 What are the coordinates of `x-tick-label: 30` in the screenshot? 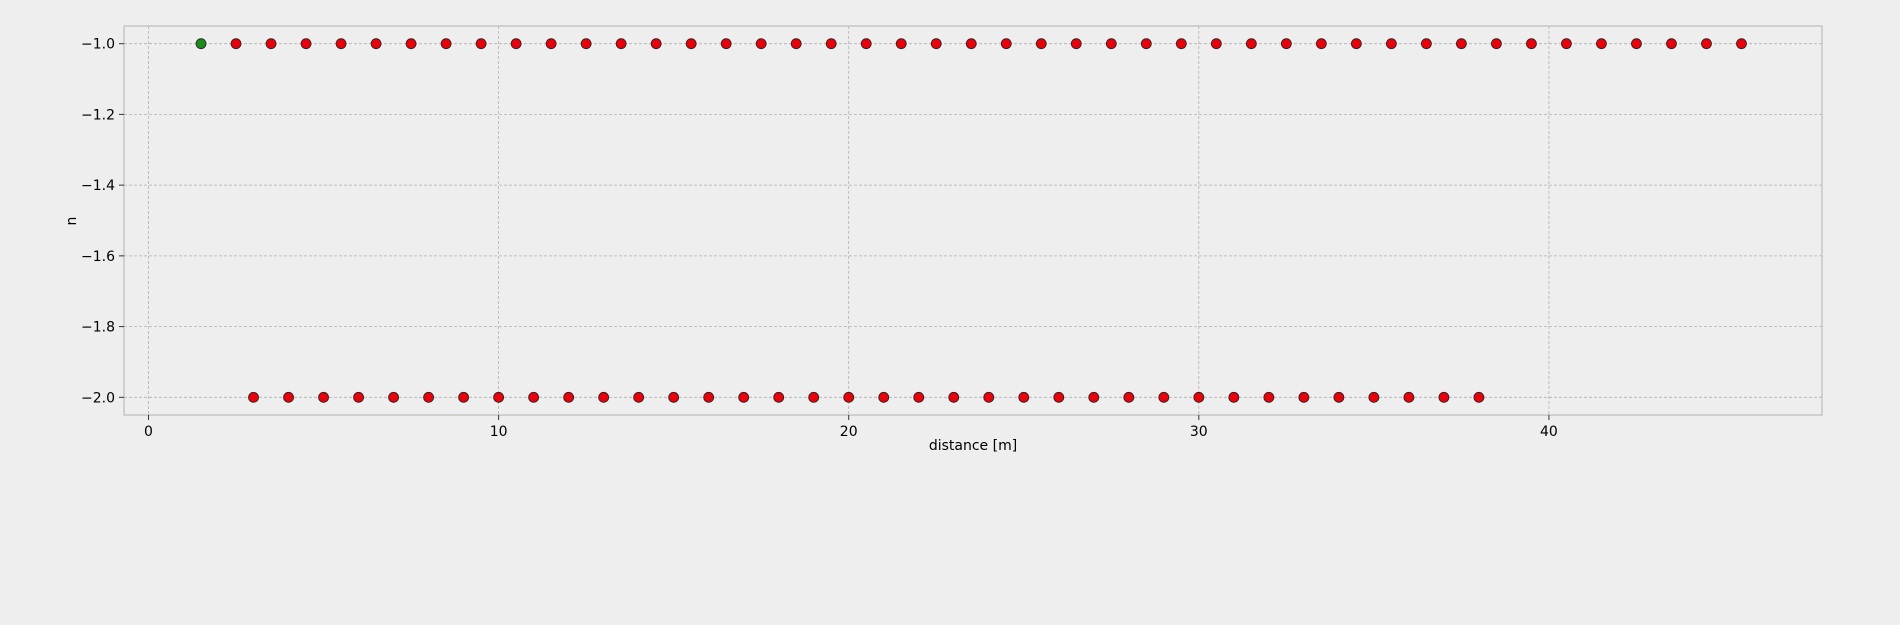 It's located at (1199, 432).